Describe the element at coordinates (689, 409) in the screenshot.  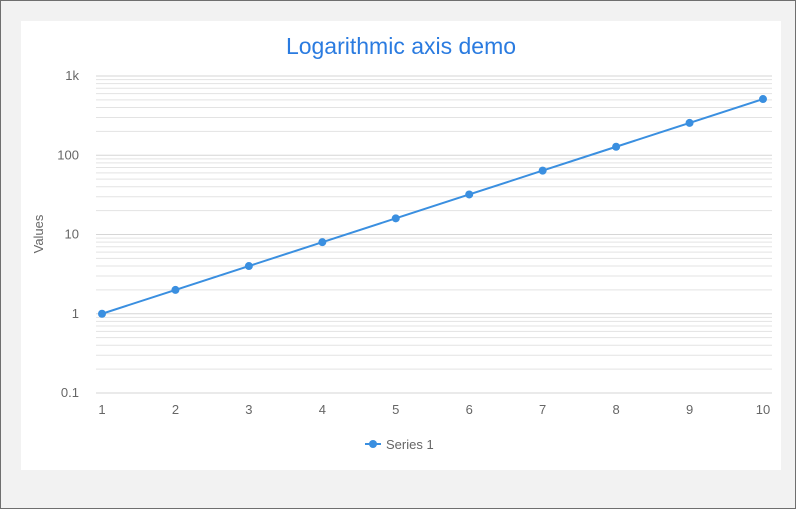
I see `x-tick-label: 9` at that location.